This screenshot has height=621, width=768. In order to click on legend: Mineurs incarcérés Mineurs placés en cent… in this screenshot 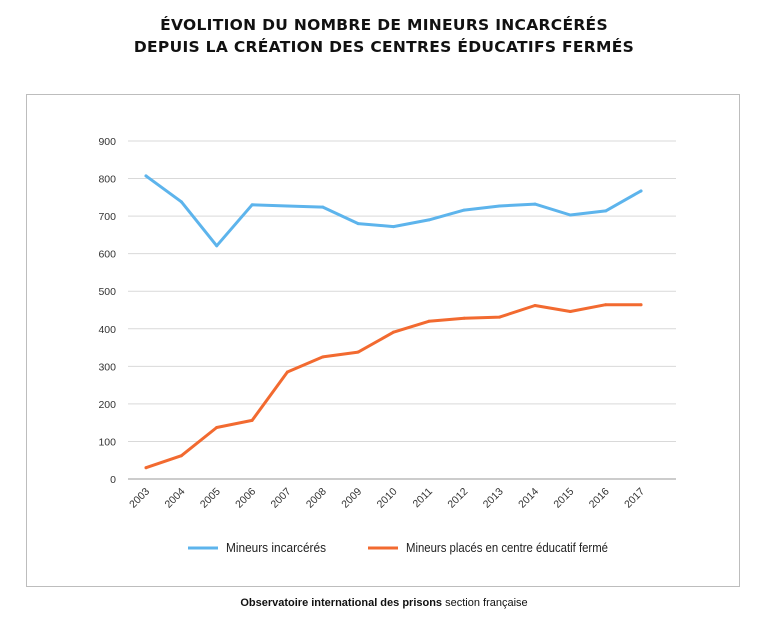, I will do `click(398, 548)`.